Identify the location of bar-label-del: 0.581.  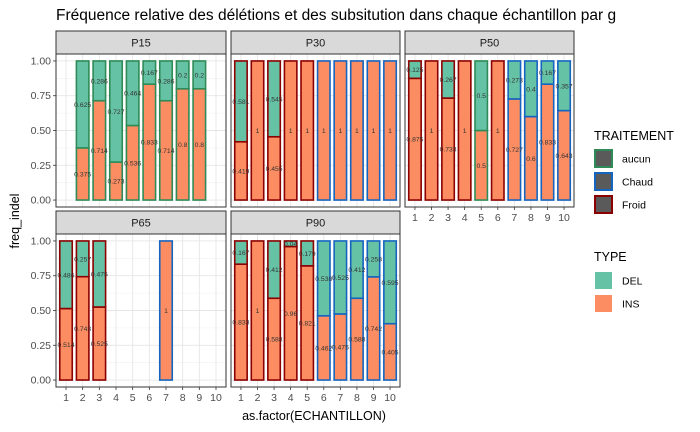
(240, 102).